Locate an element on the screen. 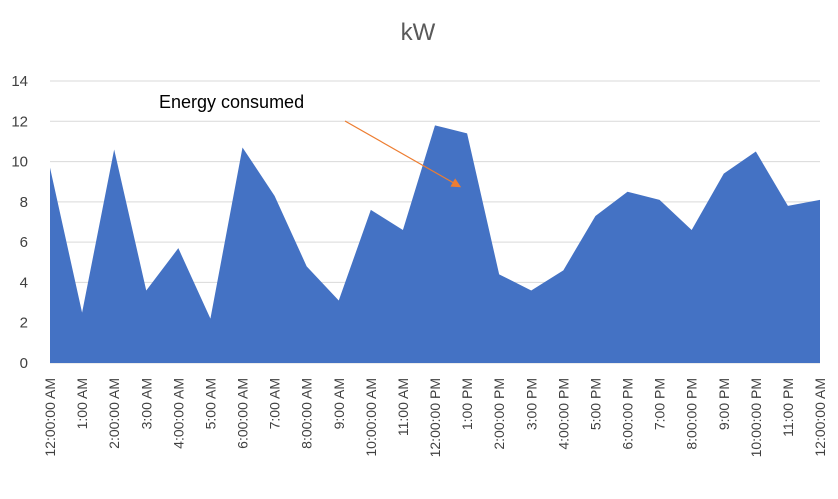  x-tick-label: 10:00:00 AM is located at coordinates (371, 417).